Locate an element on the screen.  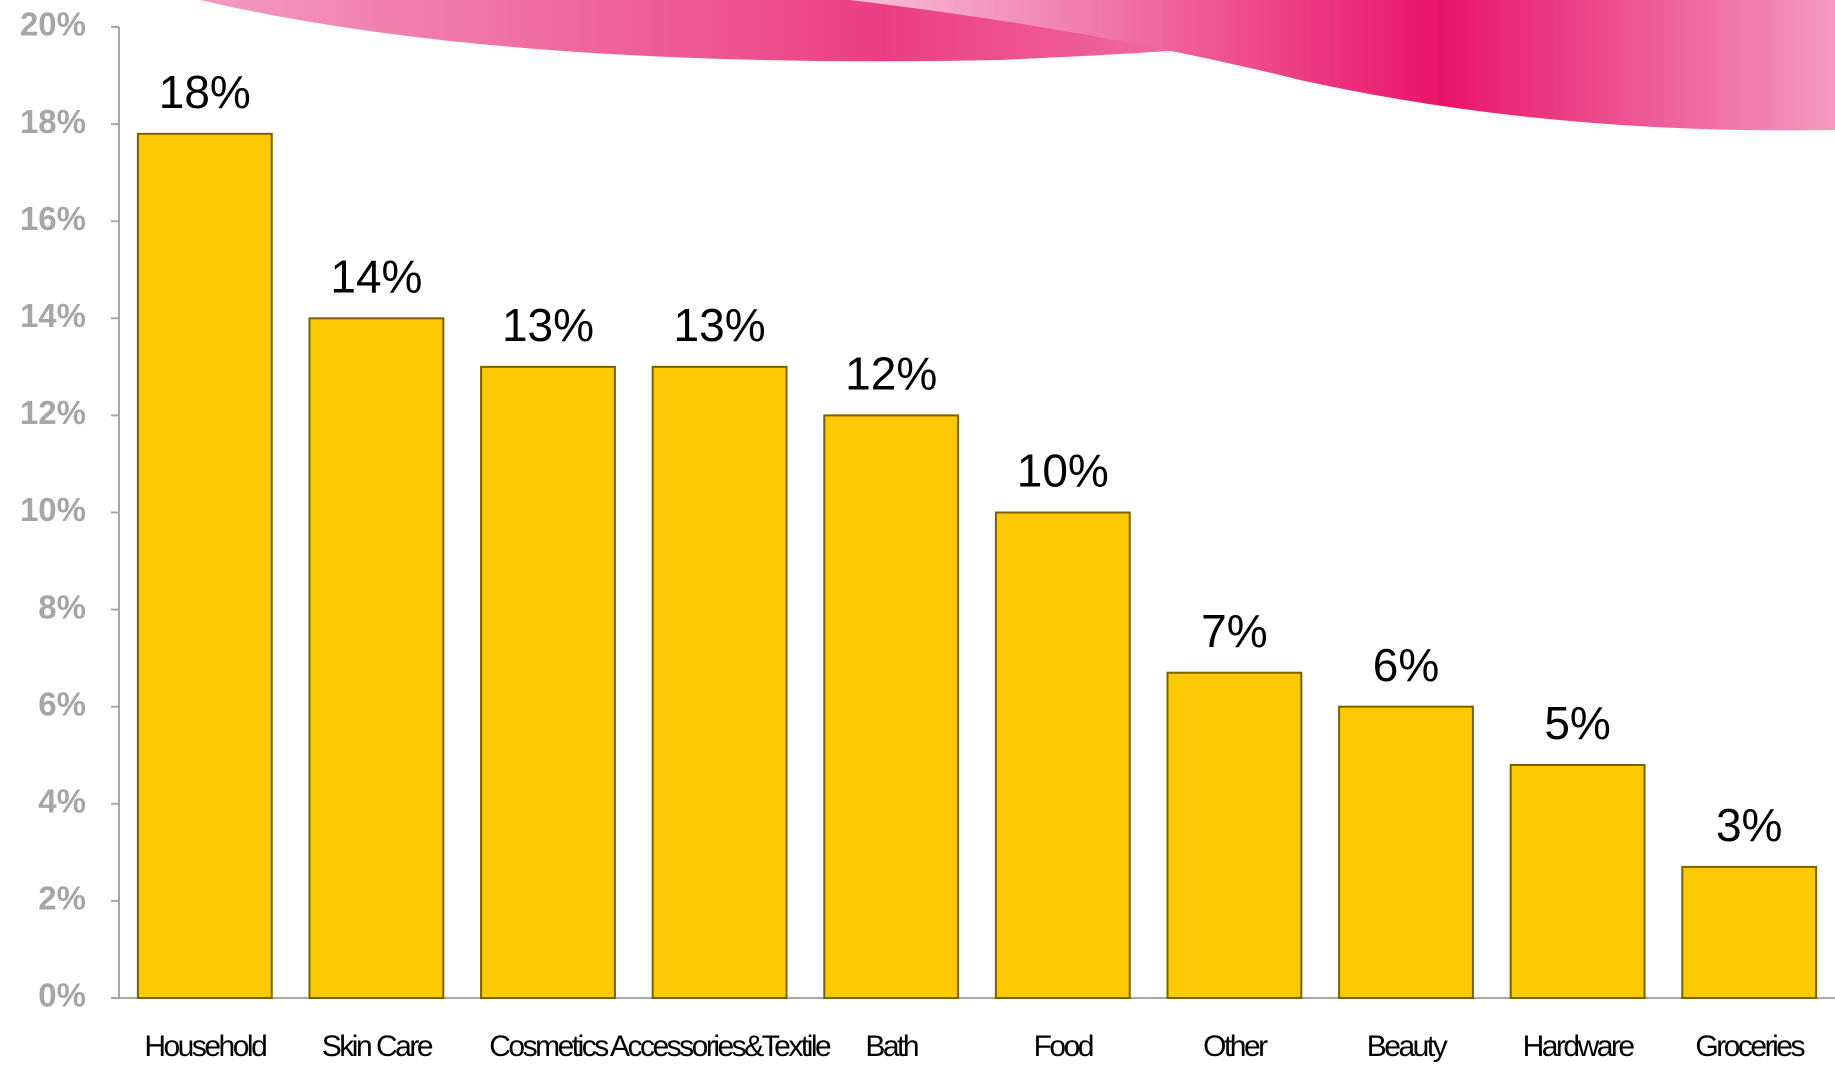
value-label: 6% is located at coordinates (1406, 665).